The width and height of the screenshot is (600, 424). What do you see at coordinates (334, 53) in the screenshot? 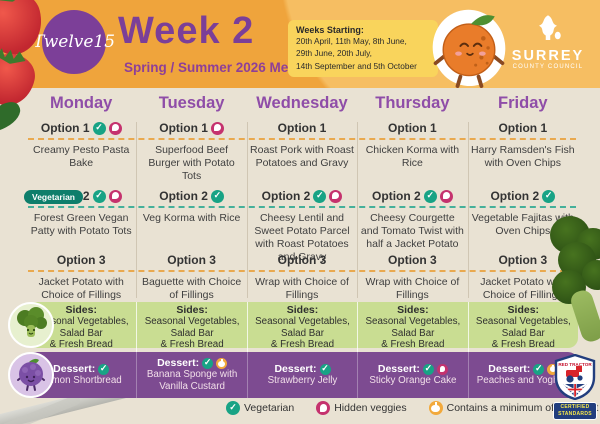
I see `weeks-starting-line: 29th June, 20th July,` at bounding box center [334, 53].